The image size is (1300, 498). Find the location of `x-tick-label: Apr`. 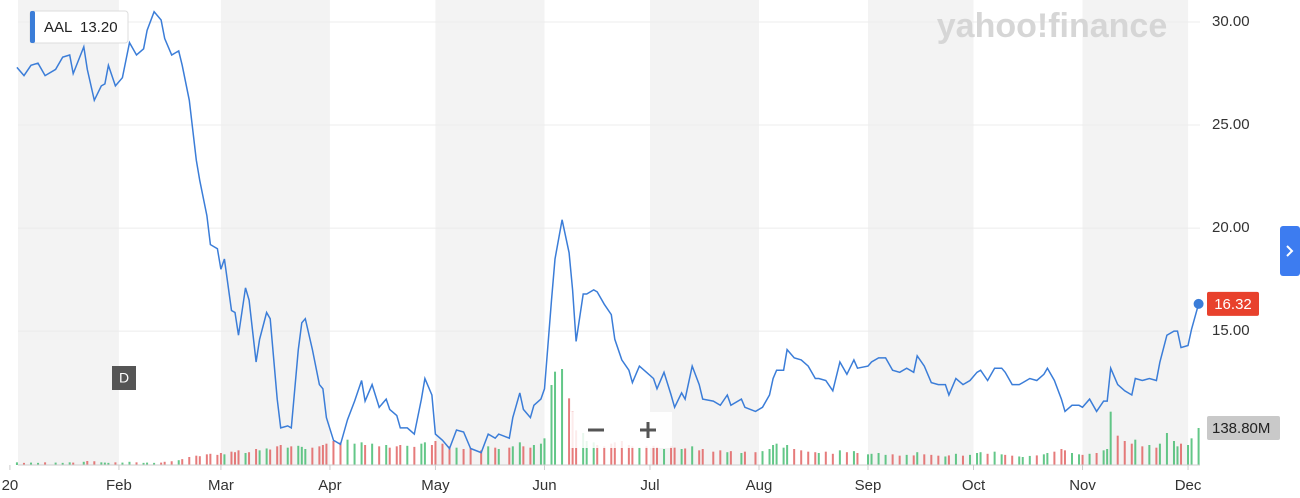

x-tick-label: Apr is located at coordinates (329, 485).